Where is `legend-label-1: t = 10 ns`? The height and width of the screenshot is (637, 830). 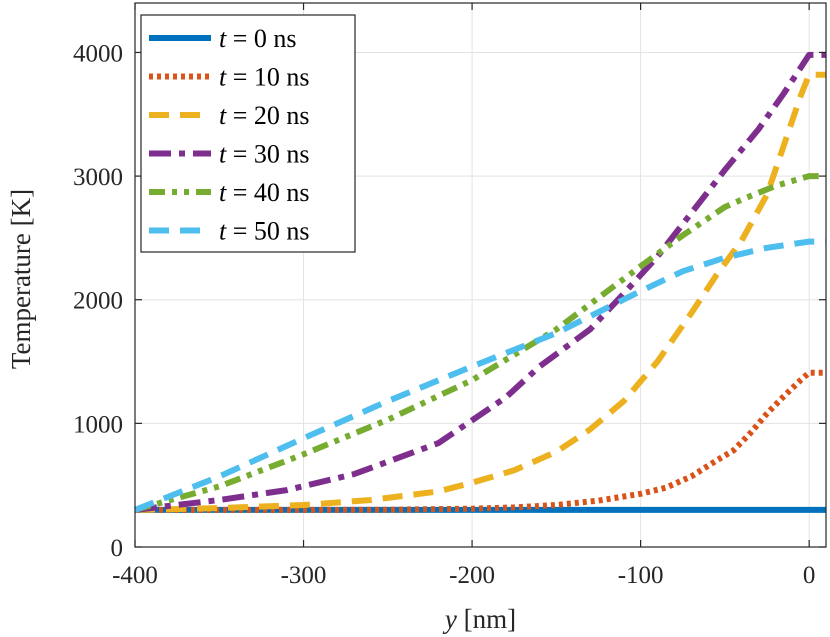 legend-label-1: t = 10 ns is located at coordinates (264, 77).